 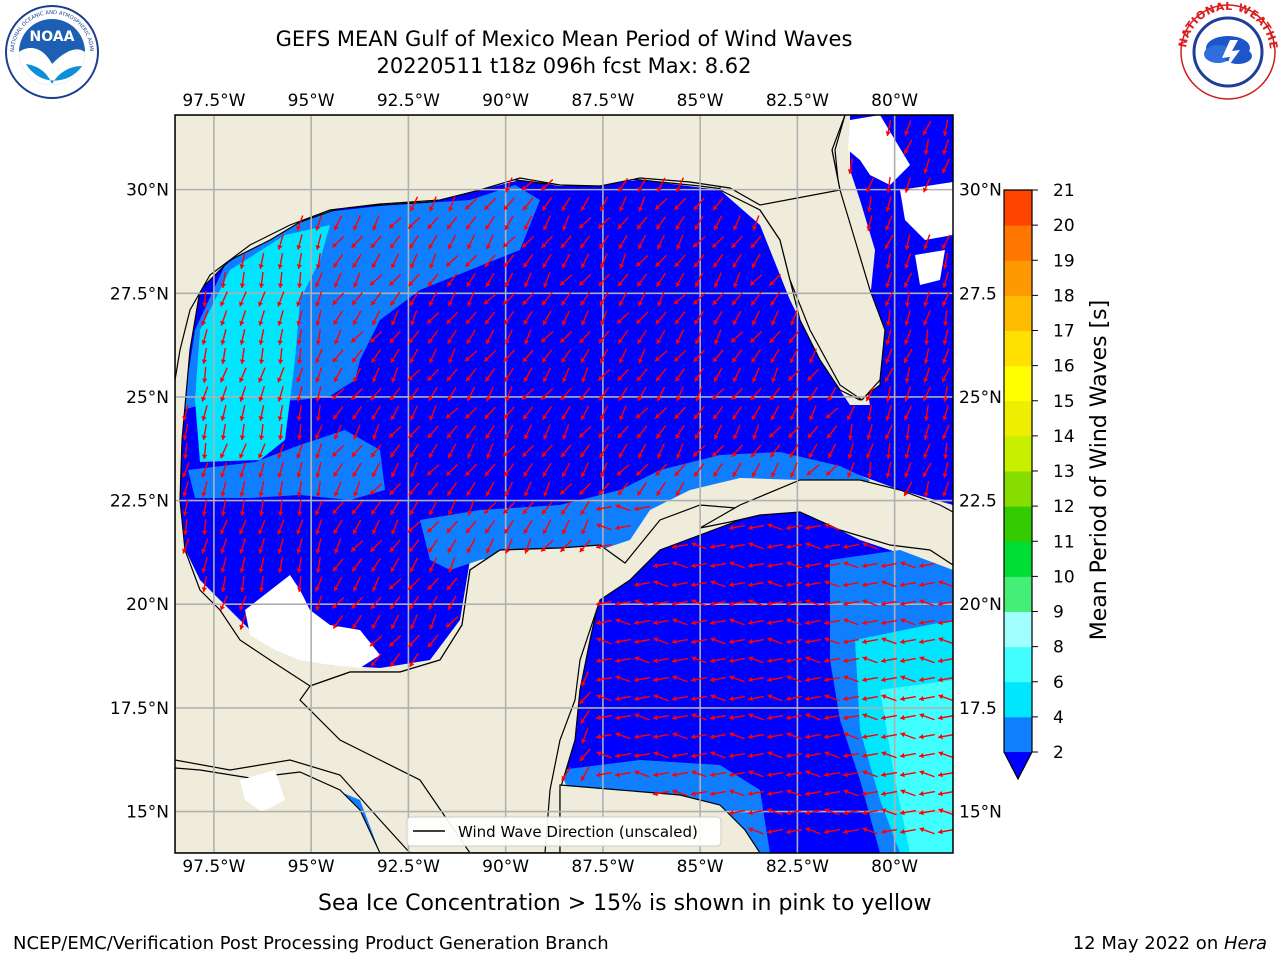 What do you see at coordinates (700, 101) in the screenshot?
I see `x-tick-label: 85°W` at bounding box center [700, 101].